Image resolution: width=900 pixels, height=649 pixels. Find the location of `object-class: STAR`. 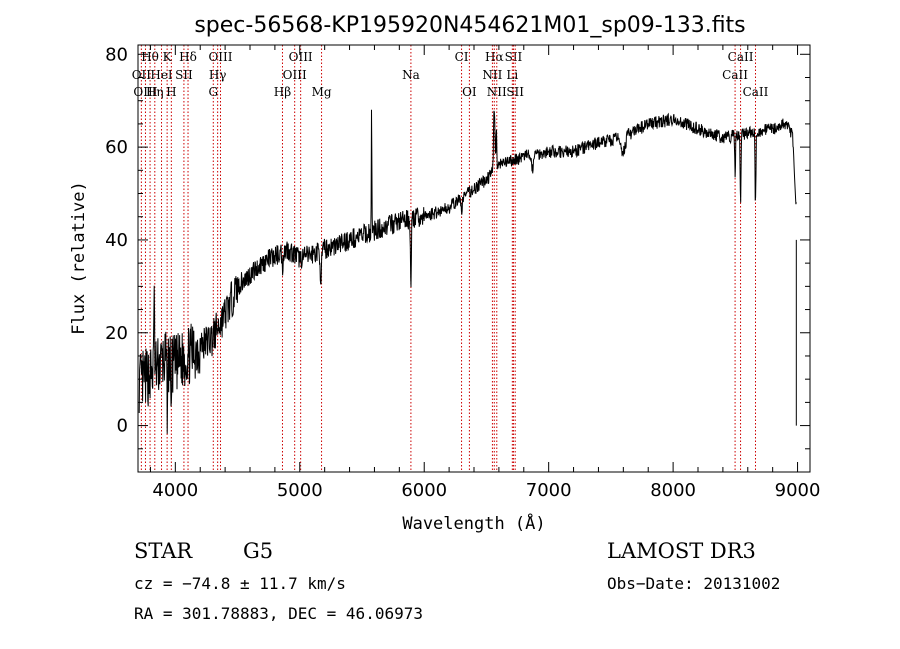

object-class: STAR is located at coordinates (163, 551).